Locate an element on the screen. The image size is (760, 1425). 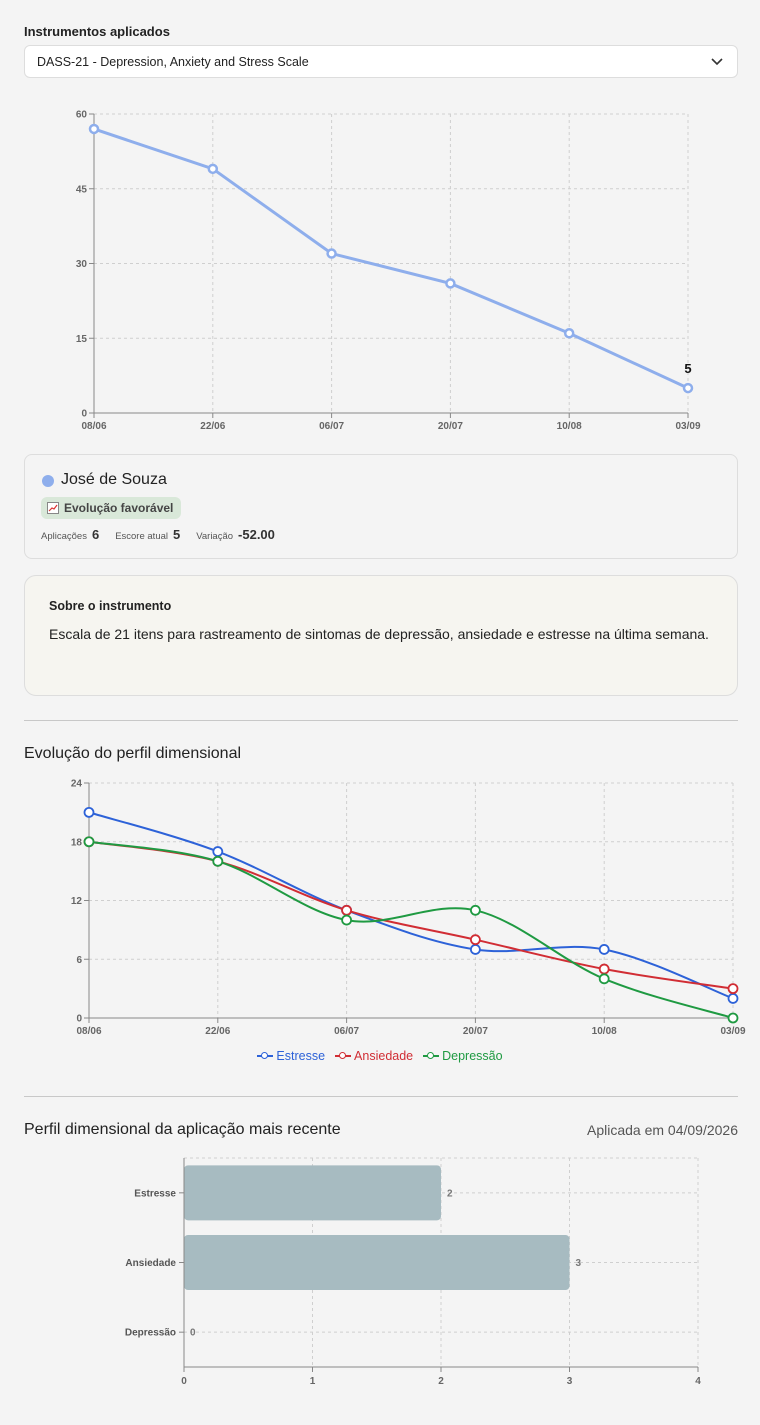
patient-name: José de Souza is located at coordinates (114, 479).